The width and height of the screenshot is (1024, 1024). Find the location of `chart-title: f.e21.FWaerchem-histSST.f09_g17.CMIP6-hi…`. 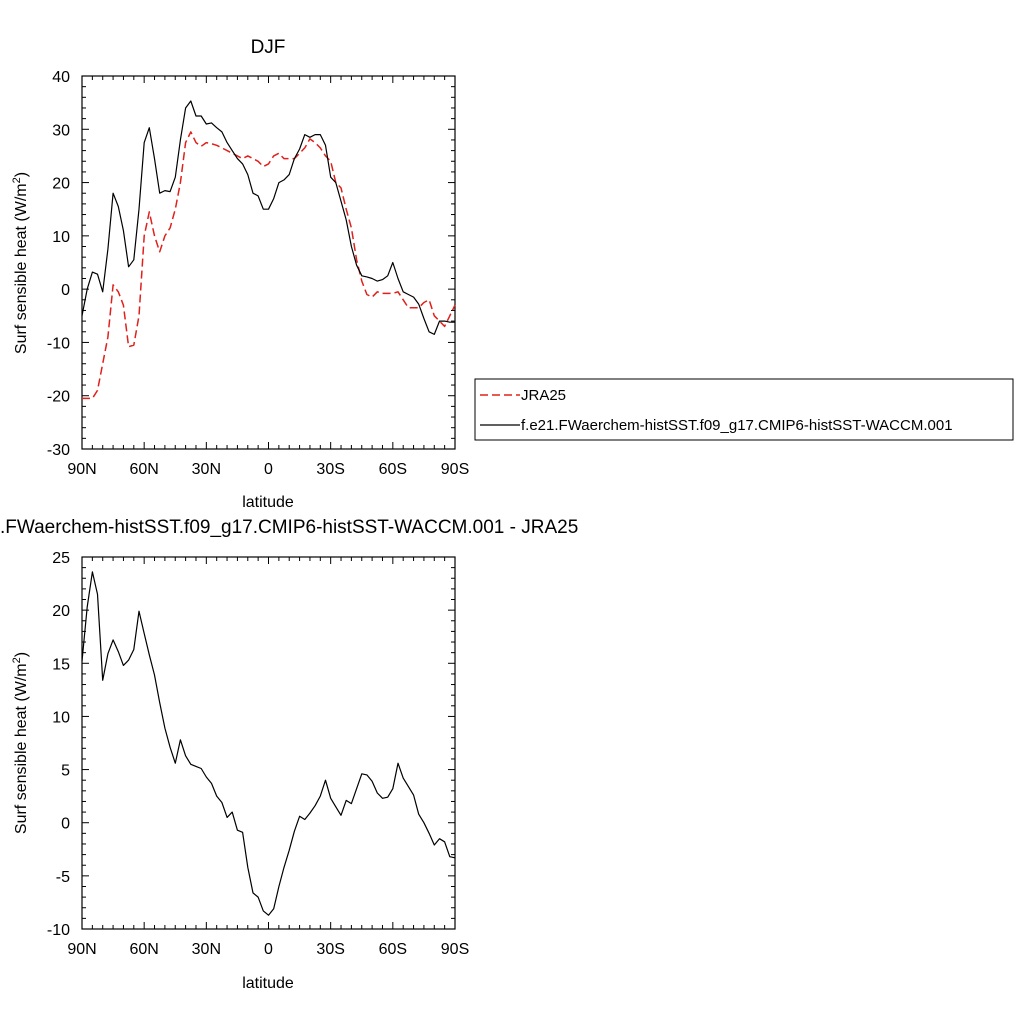

chart-title: f.e21.FWaerchem-histSST.f09_g17.CMIP6-hi… is located at coordinates (289, 527).